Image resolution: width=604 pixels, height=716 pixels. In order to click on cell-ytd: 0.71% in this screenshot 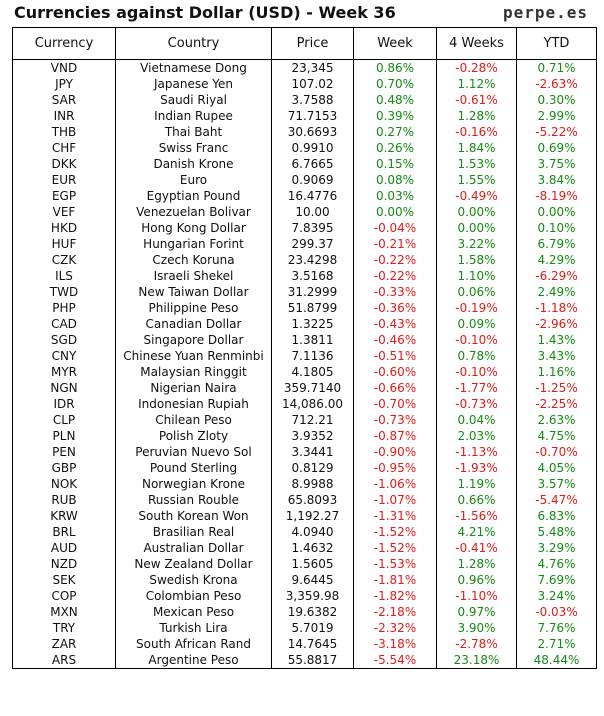, I will do `click(556, 67)`.